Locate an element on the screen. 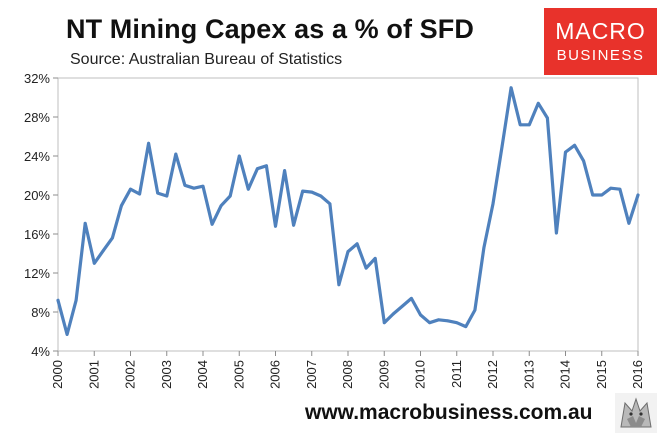 The height and width of the screenshot is (437, 665). wolf-mascot-icon is located at coordinates (636, 413).